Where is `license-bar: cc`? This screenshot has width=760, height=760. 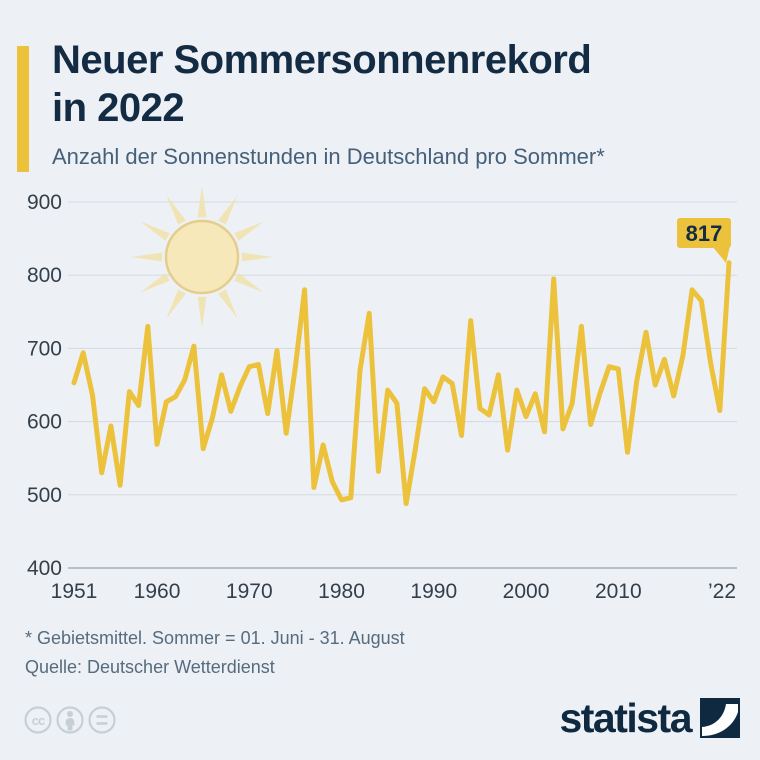 license-bar: cc is located at coordinates (89, 724).